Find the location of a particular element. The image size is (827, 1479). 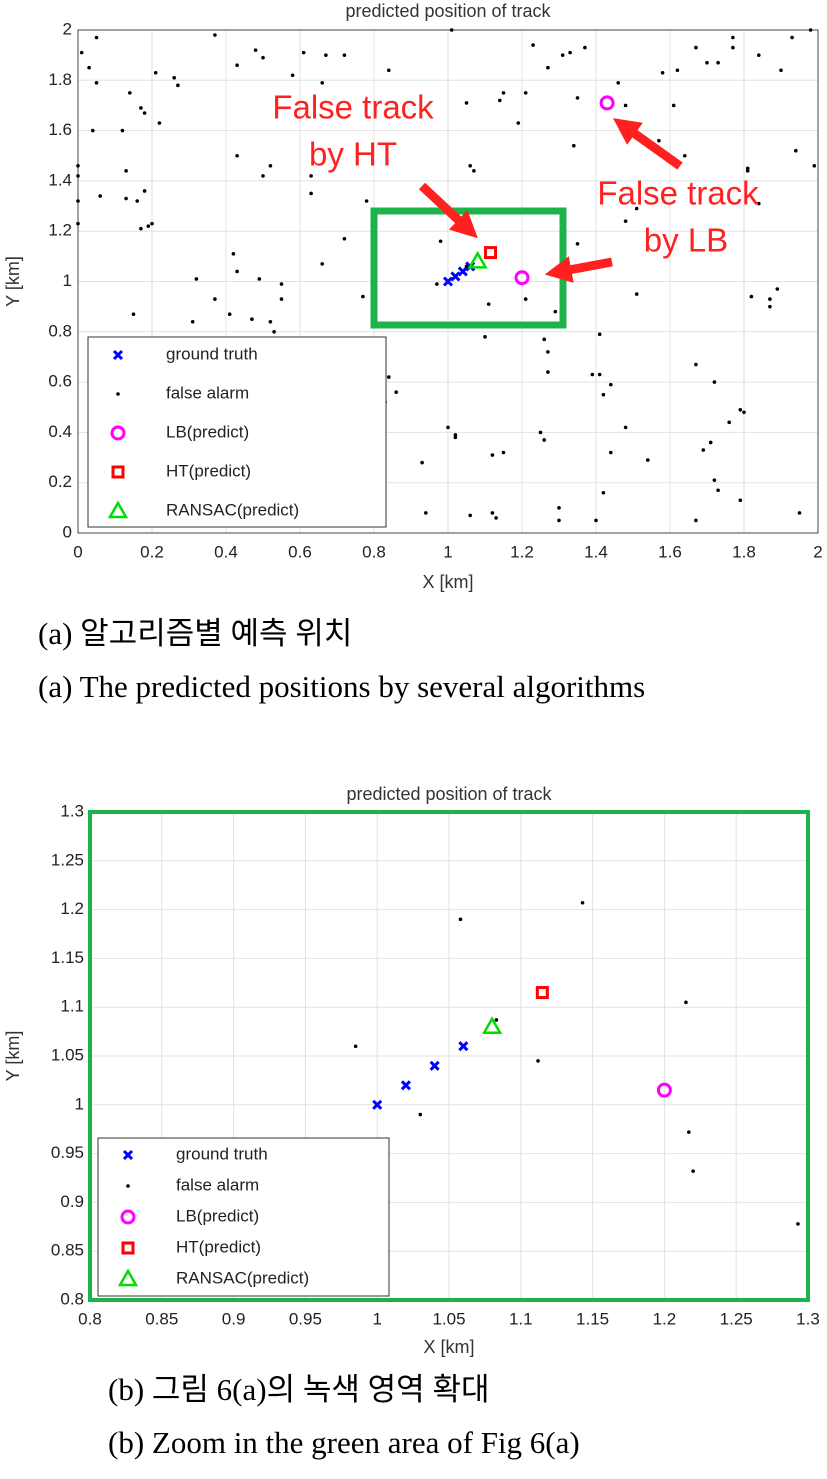

caption: (b) 그림 6(a)의 녹색 영역 확대 is located at coordinates (298, 1389).